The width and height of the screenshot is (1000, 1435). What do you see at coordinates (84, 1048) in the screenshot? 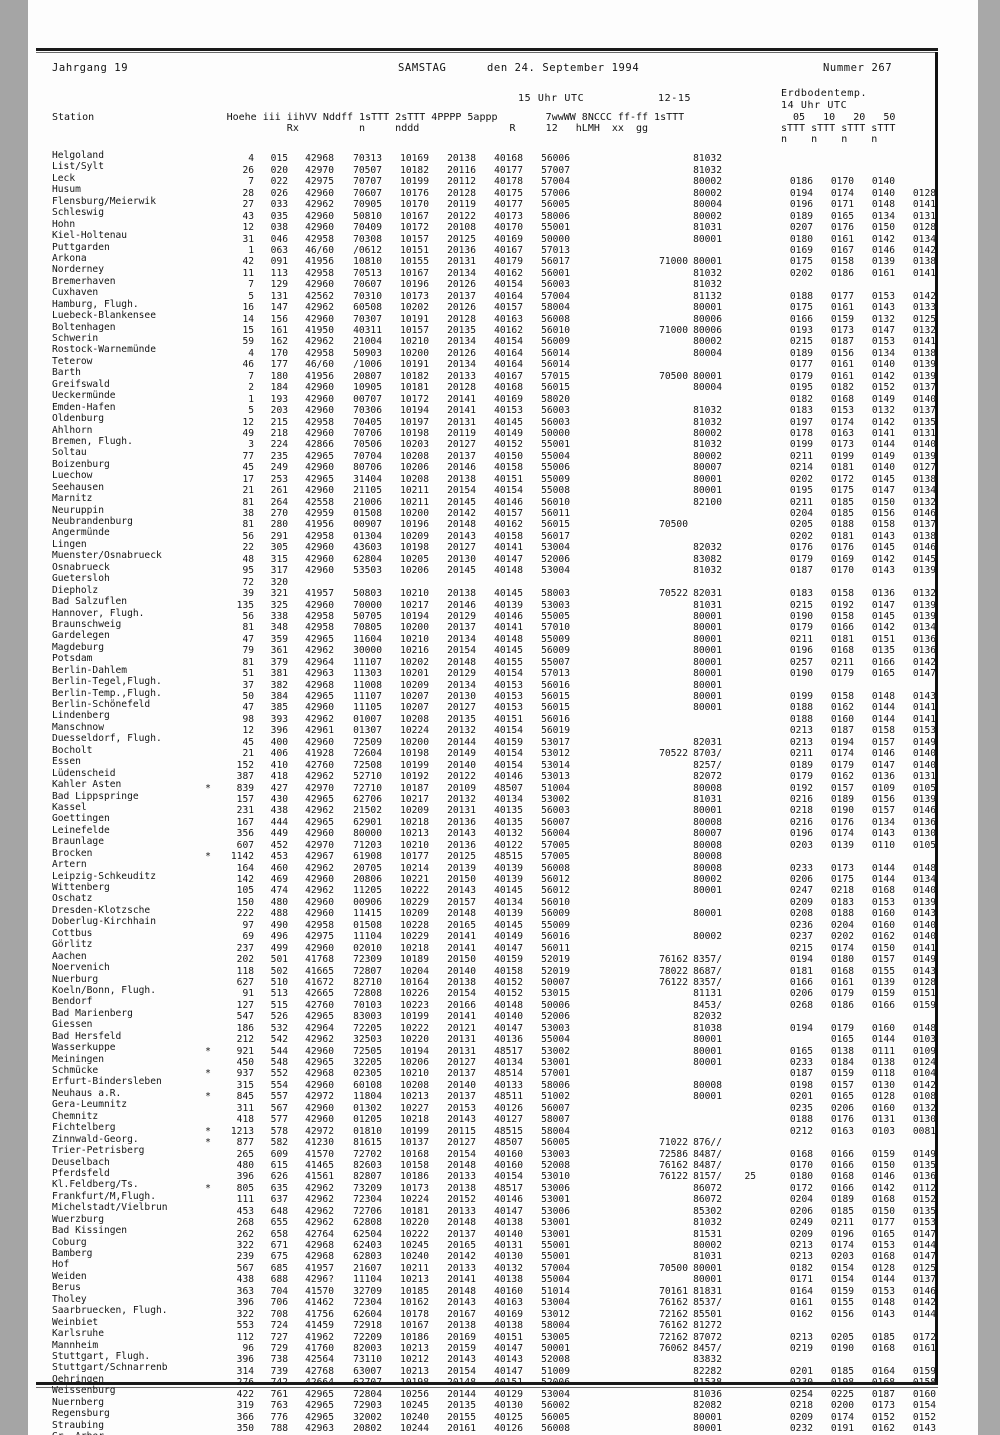
I see `cell-station: Wasserkuppe` at bounding box center [84, 1048].